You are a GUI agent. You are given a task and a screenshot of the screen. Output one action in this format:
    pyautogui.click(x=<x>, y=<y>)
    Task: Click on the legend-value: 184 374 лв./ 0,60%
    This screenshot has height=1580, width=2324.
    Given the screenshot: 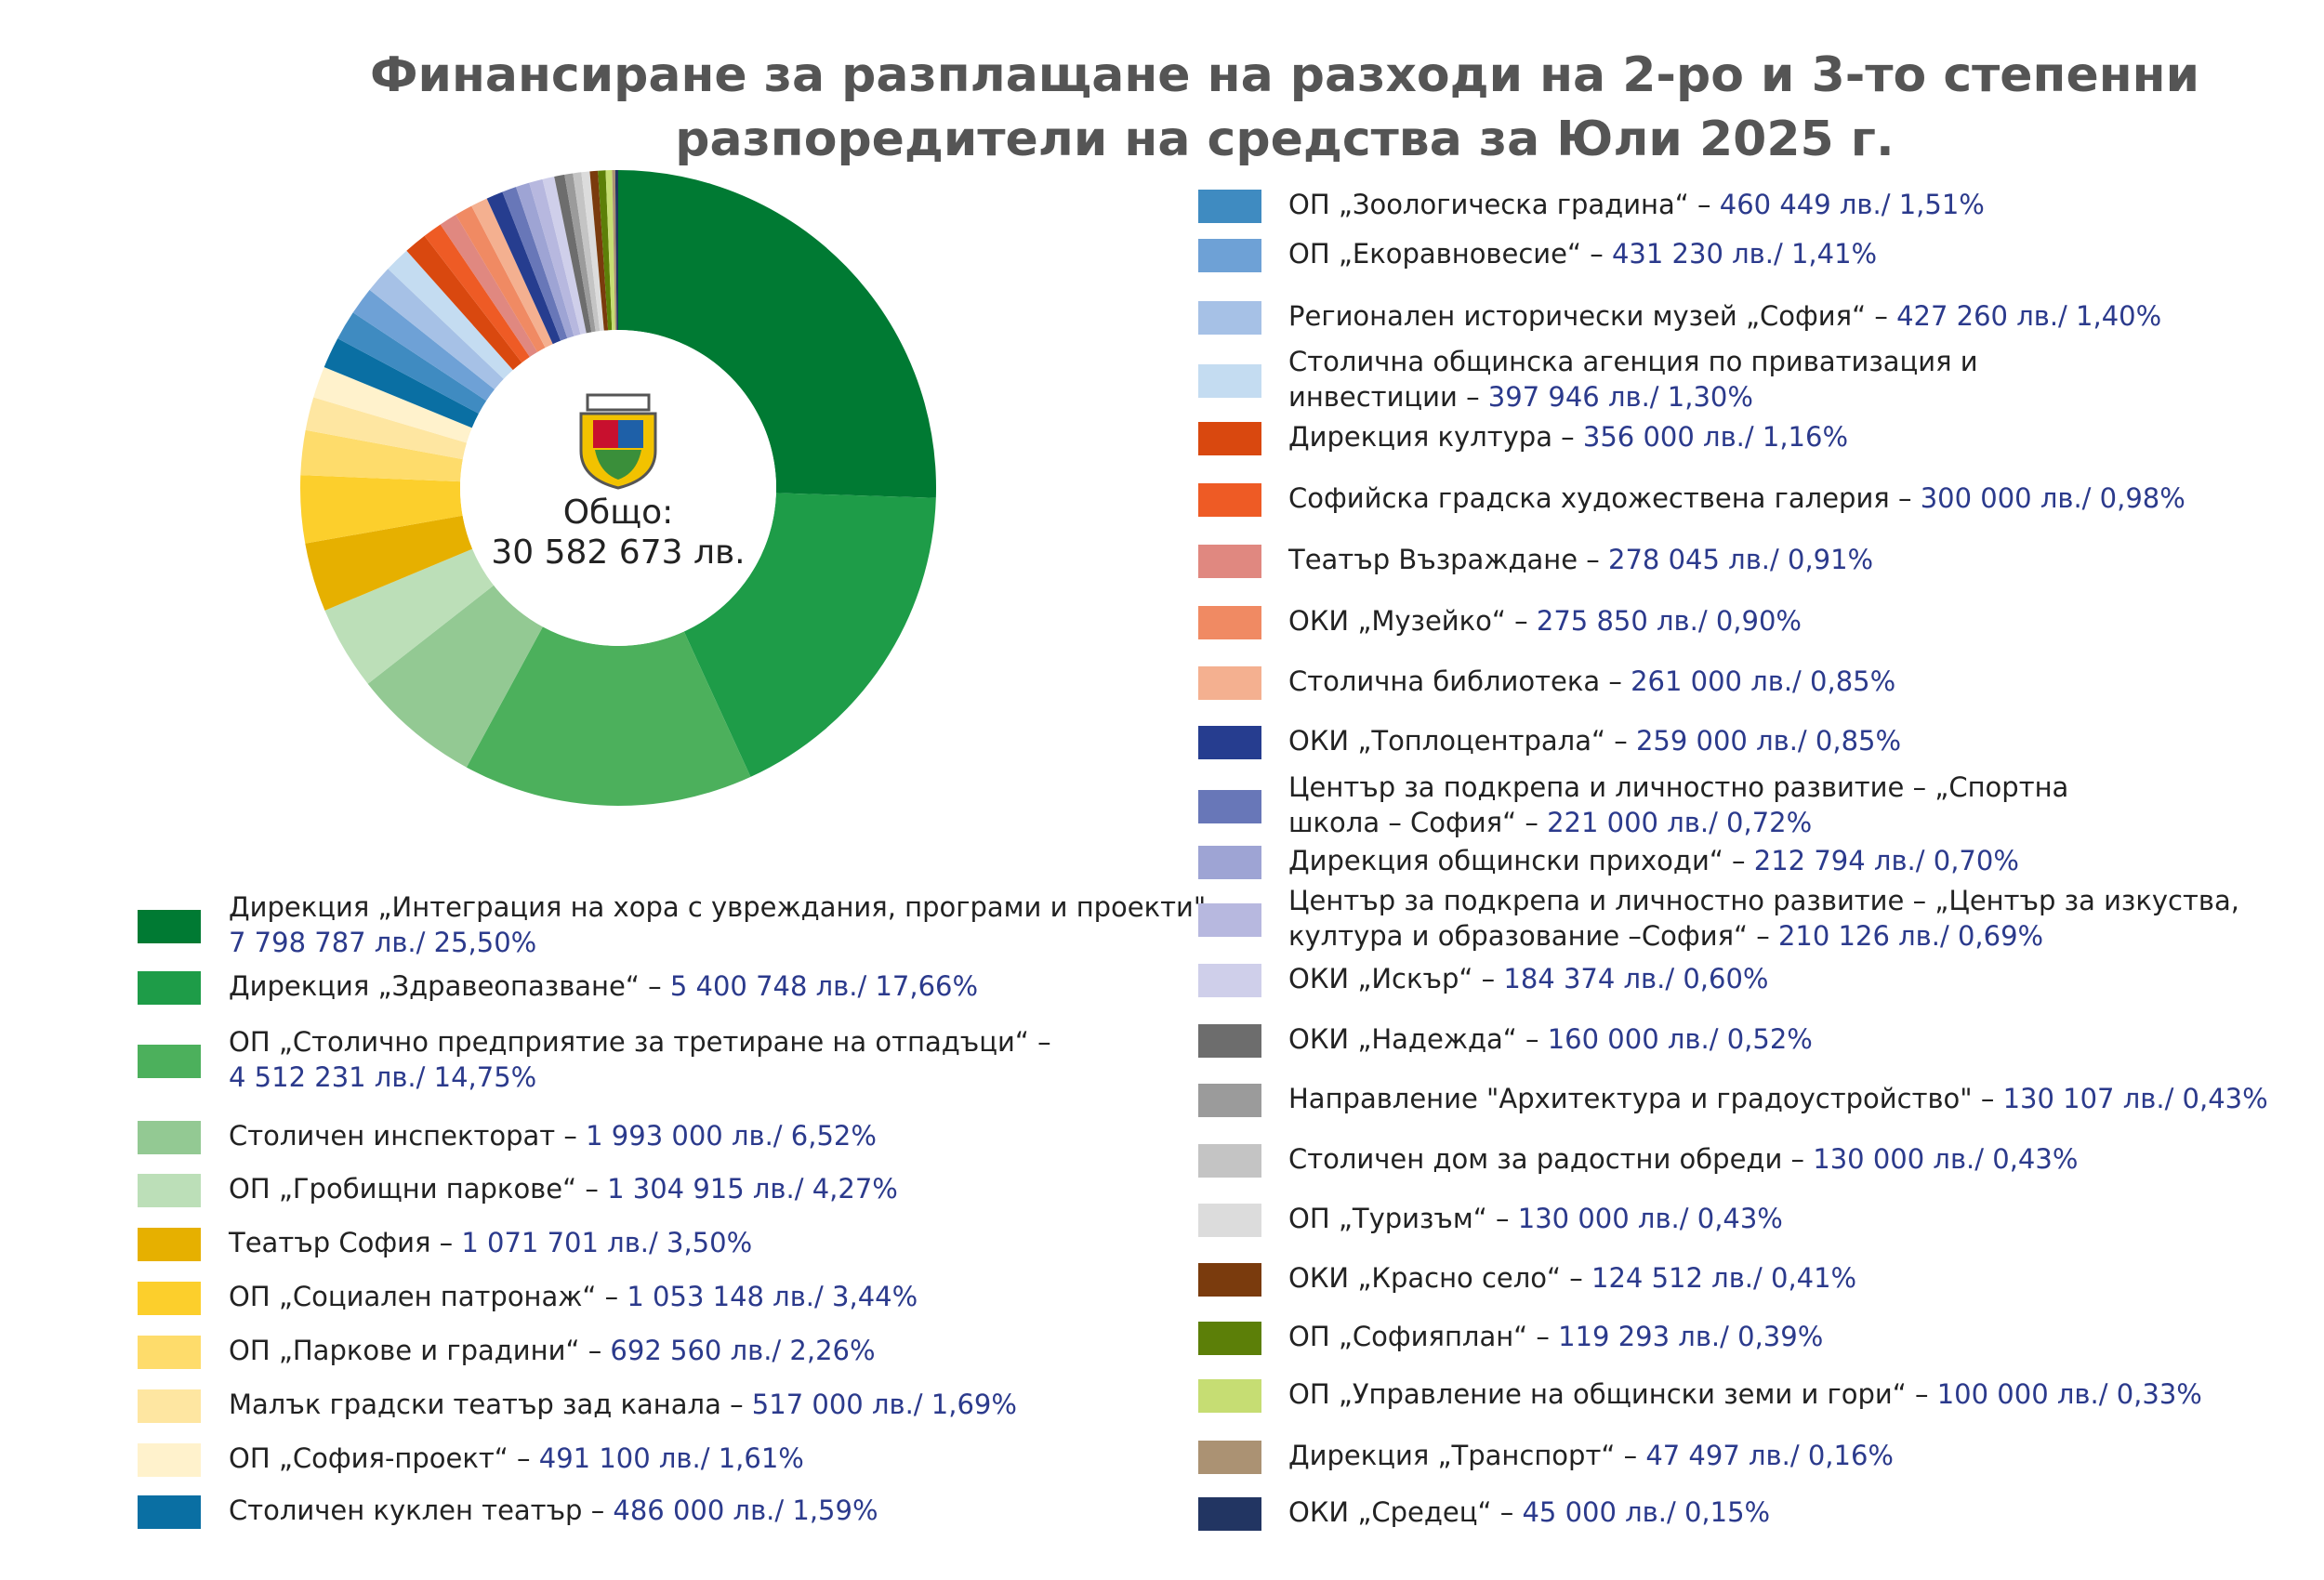 What is the action you would take?
    pyautogui.click(x=1635, y=978)
    